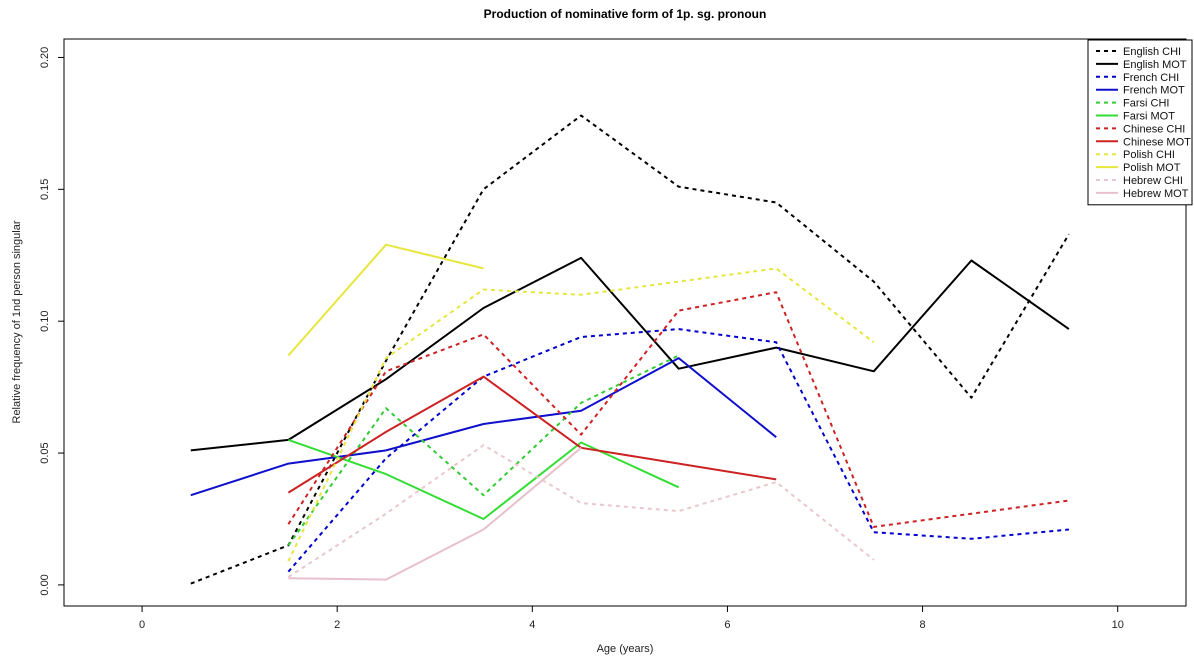  Describe the element at coordinates (631, 618) in the screenshot. I see `x-axis: 0 2 4 6 8 10` at that location.